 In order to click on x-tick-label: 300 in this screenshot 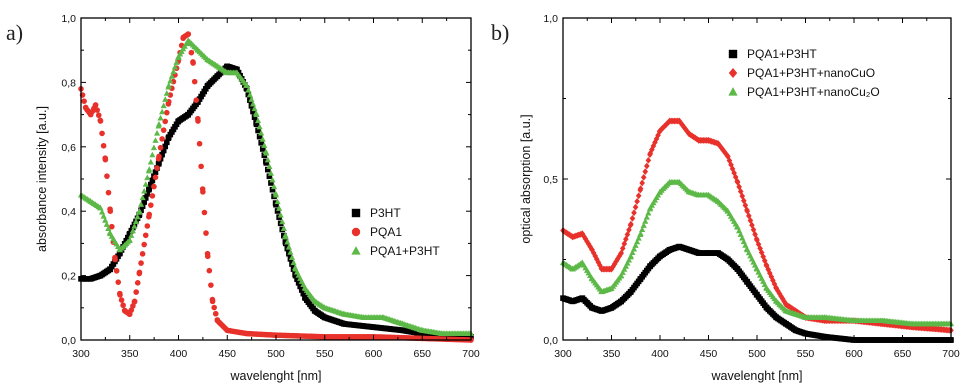, I will do `click(563, 354)`.